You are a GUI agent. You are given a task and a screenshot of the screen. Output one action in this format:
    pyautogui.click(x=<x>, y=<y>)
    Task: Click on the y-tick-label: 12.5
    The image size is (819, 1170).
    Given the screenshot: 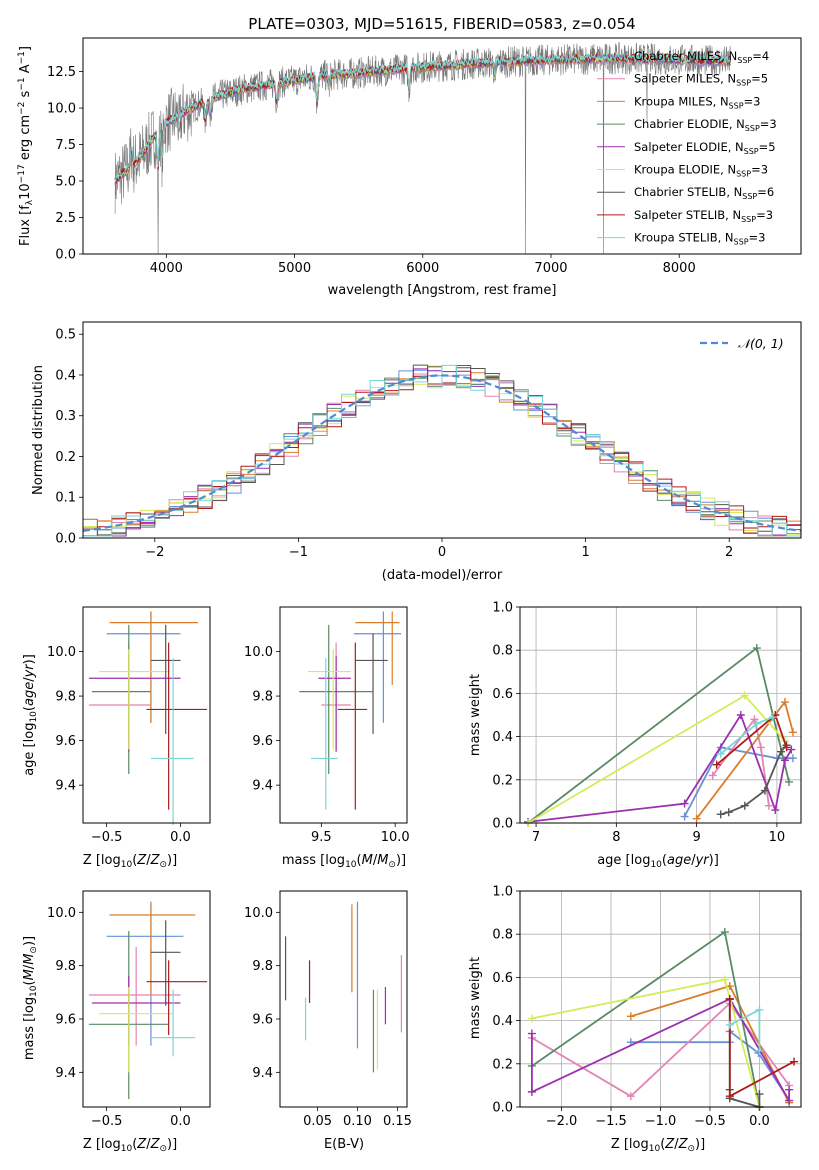 What is the action you would take?
    pyautogui.click(x=61, y=72)
    